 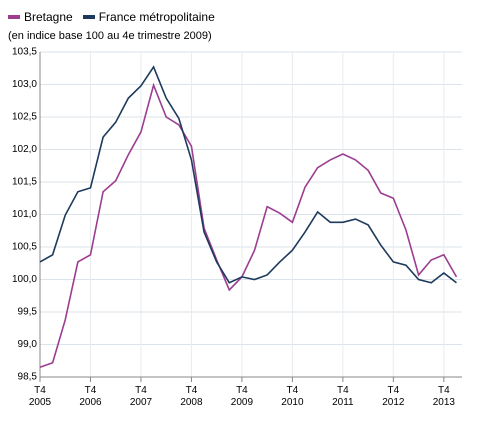 I want to click on y-tick-label: 102,0, so click(x=24, y=149).